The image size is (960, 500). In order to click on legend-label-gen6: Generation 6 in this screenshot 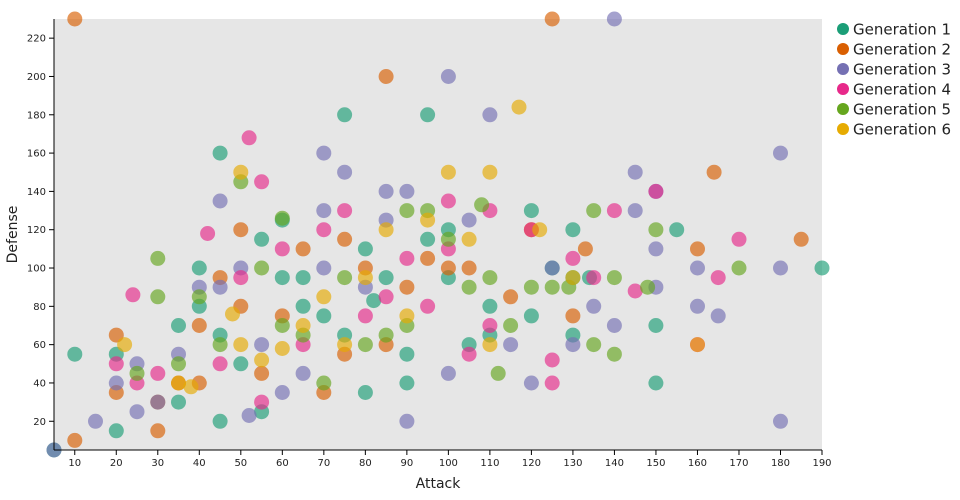, I will do `click(902, 130)`.